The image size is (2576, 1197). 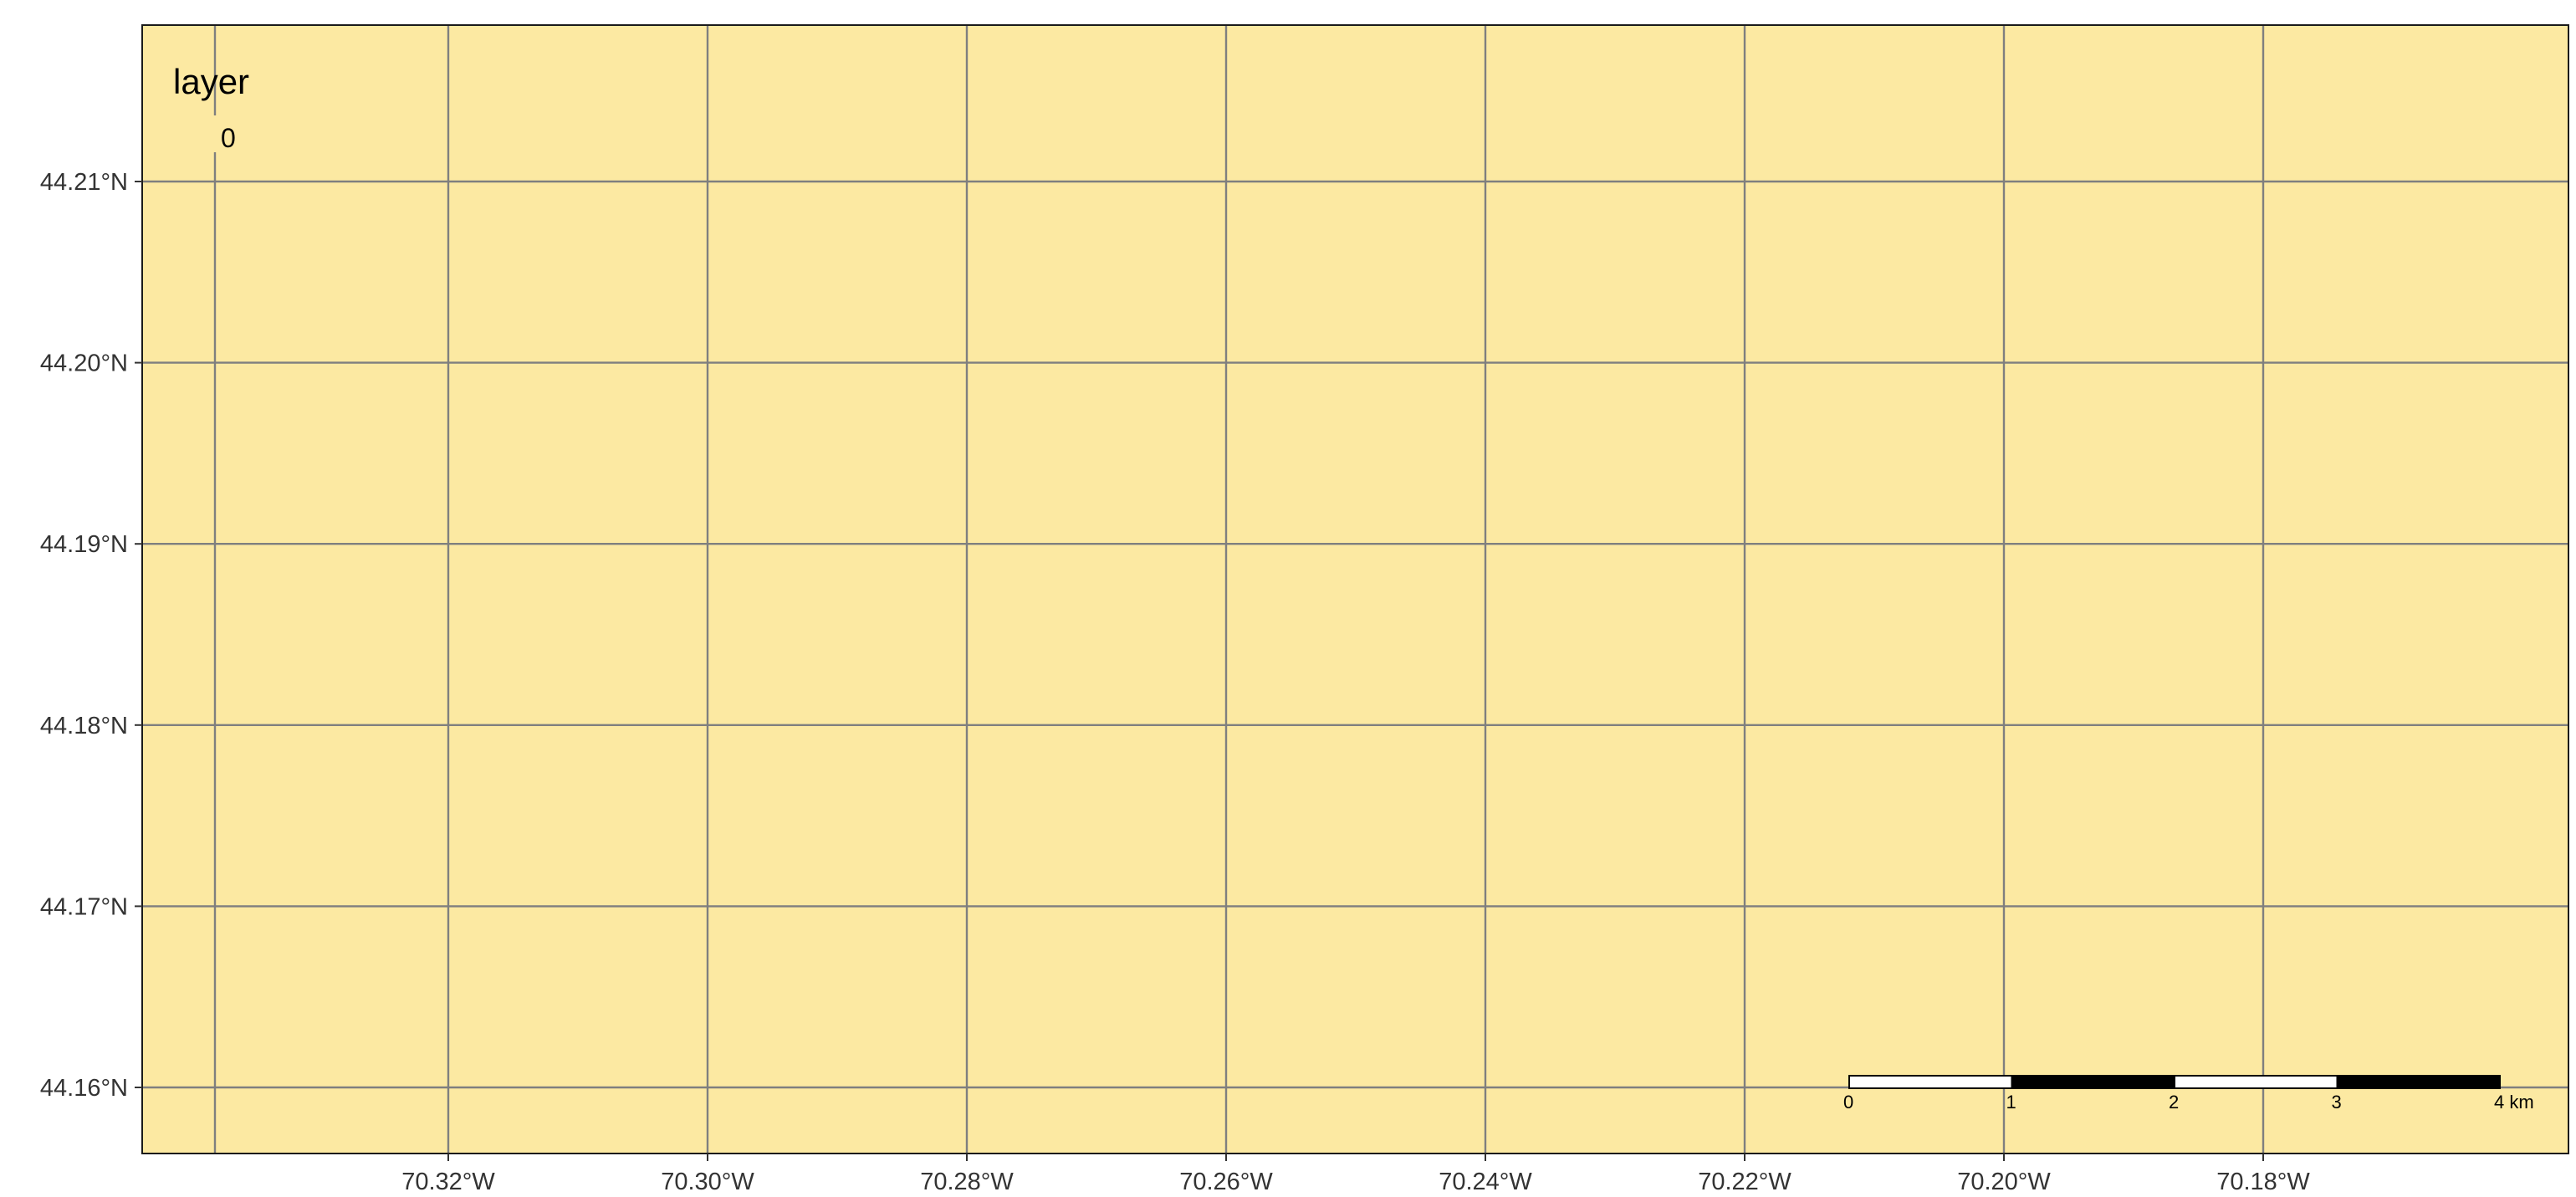 I want to click on scale-bar-label: 0, so click(x=1848, y=1102).